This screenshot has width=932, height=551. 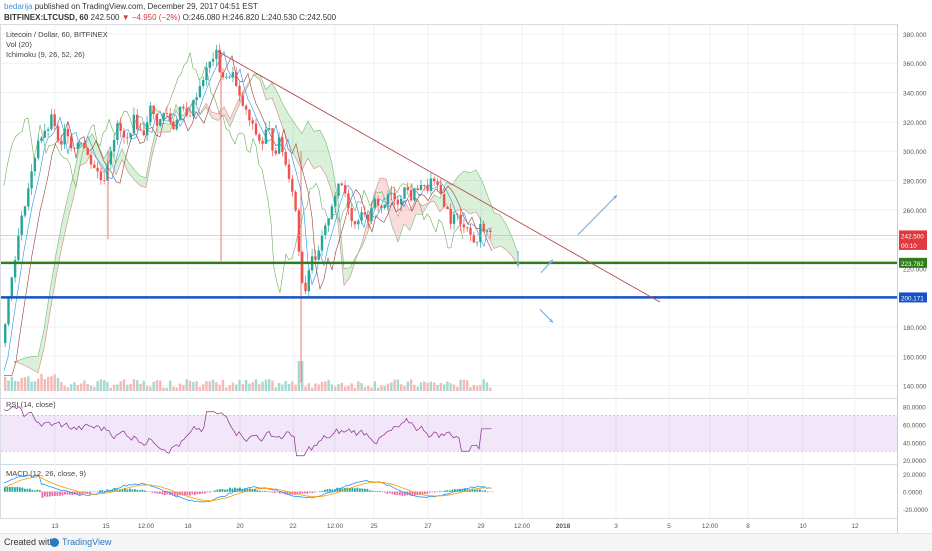 I want to click on time-tick-label: 13, so click(x=55, y=526).